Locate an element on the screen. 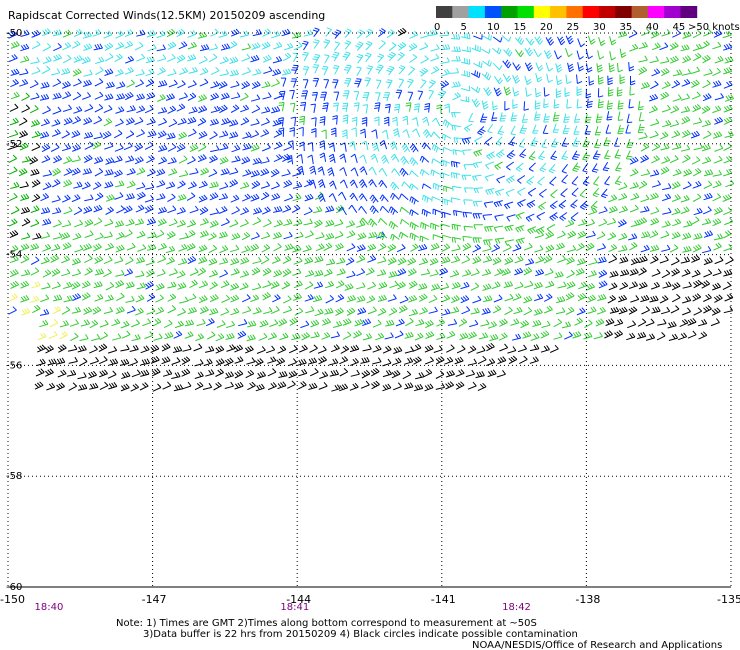 The height and width of the screenshot is (650, 740). x-tick-label: -147 is located at coordinates (154, 599).